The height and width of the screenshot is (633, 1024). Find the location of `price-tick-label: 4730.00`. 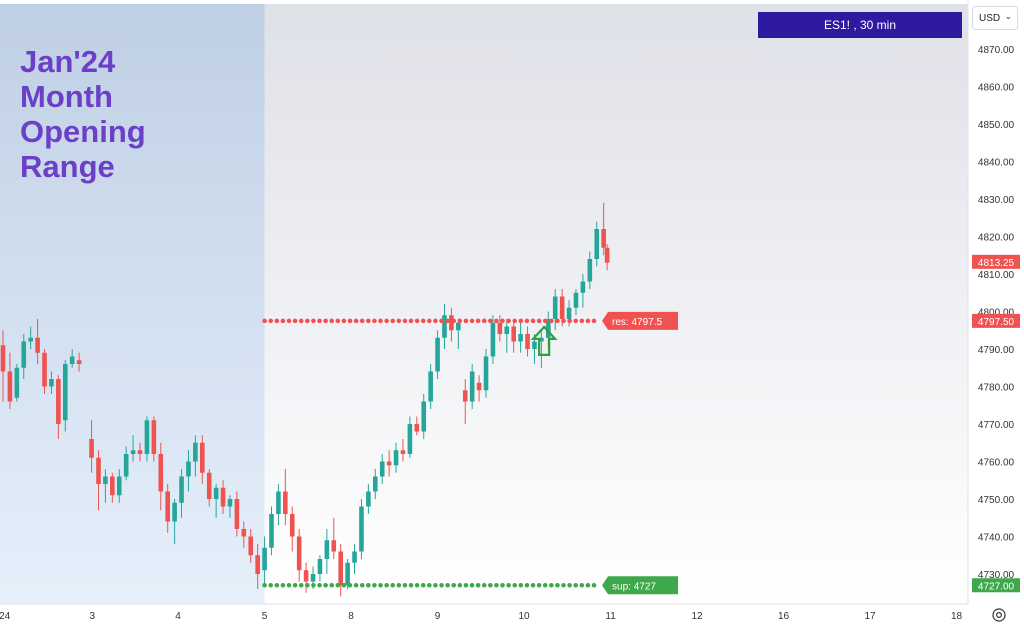

price-tick-label: 4730.00 is located at coordinates (996, 575).